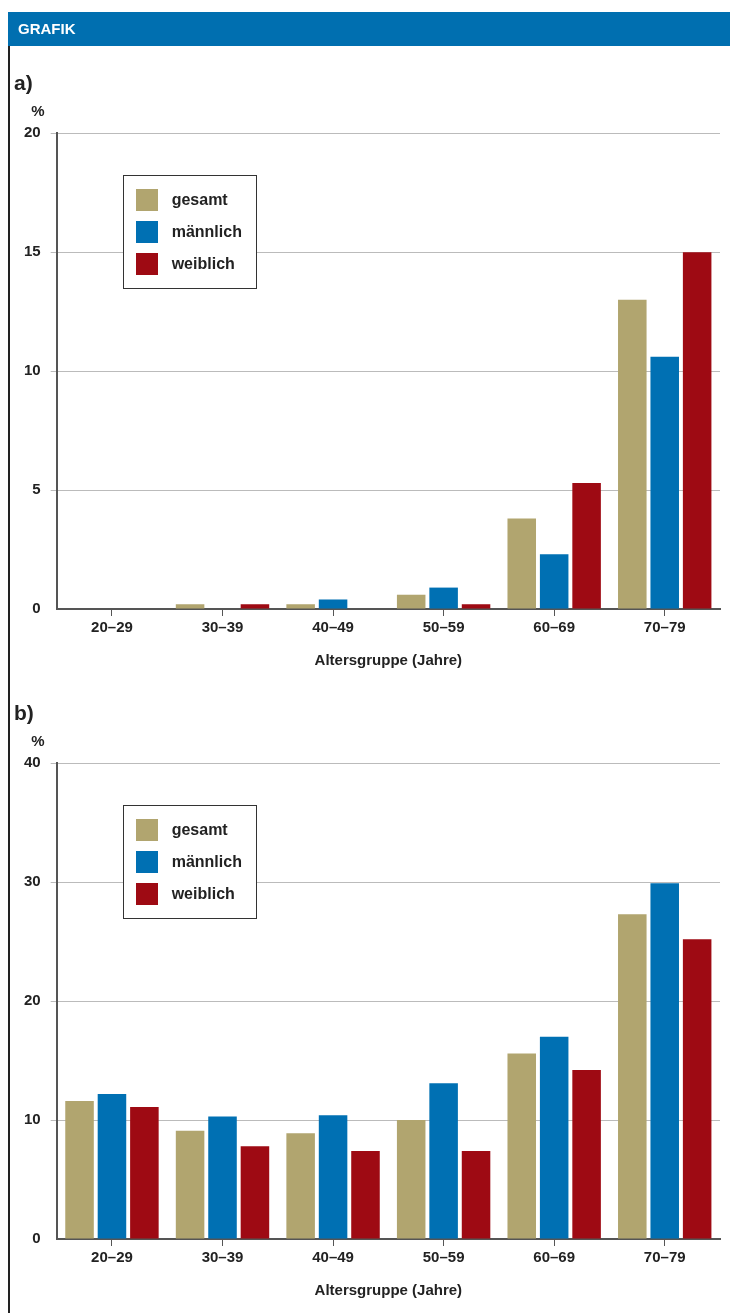 The height and width of the screenshot is (1313, 730). What do you see at coordinates (24, 713) in the screenshot?
I see `chart-title: b)` at bounding box center [24, 713].